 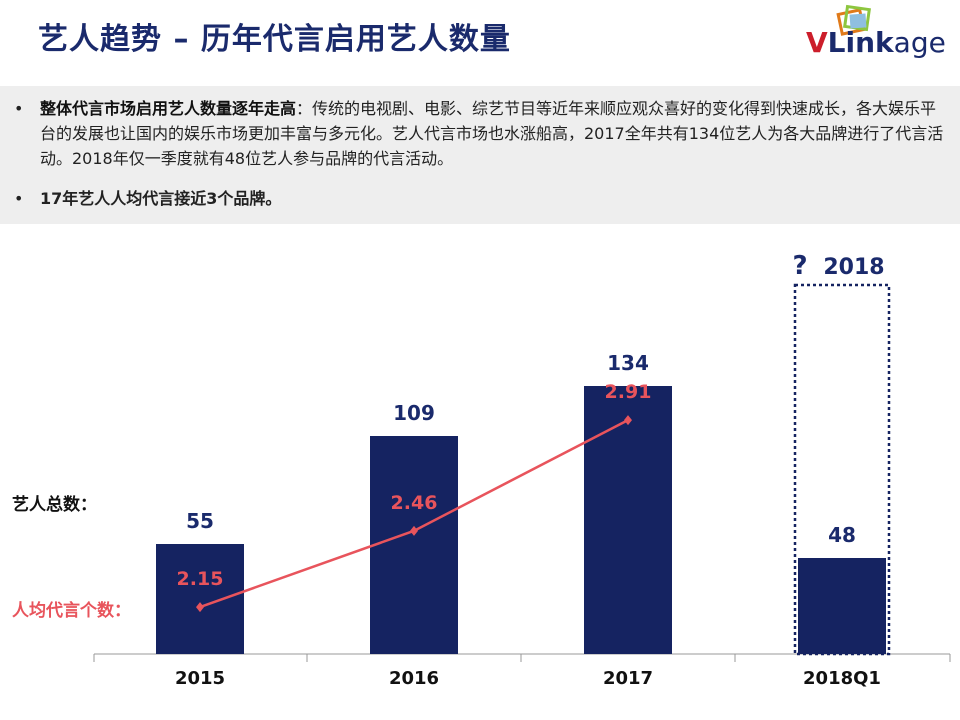 I want to click on question-mark-label: ?, so click(x=799, y=266).